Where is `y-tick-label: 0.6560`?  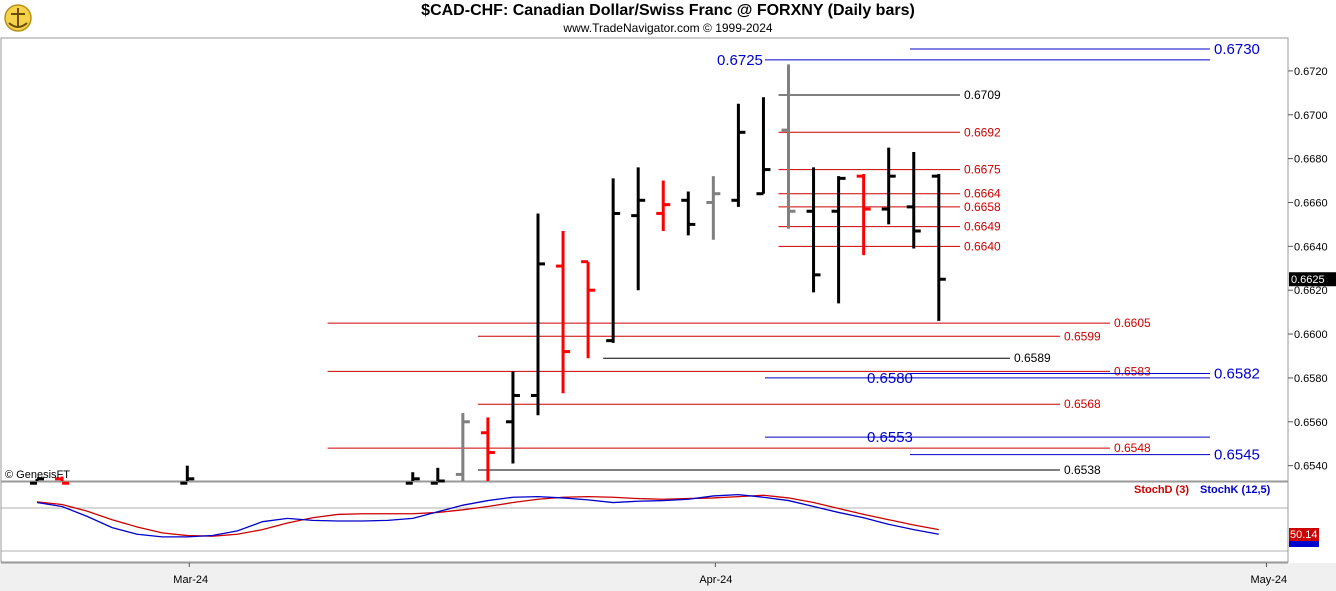 y-tick-label: 0.6560 is located at coordinates (1311, 423).